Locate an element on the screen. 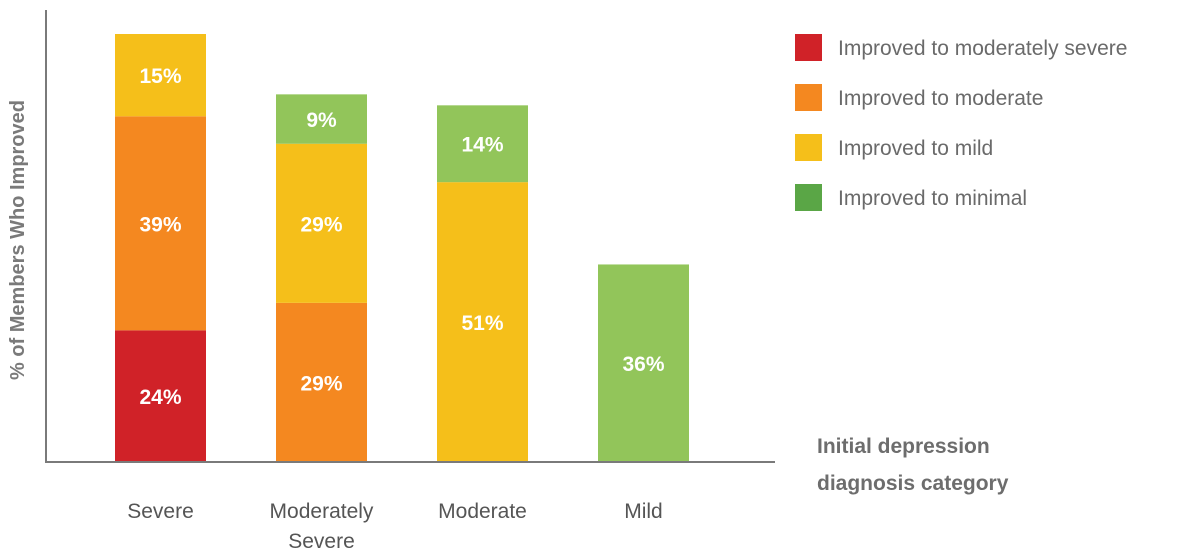 Image resolution: width=1192 pixels, height=553 pixels. bar-data-label: 39% is located at coordinates (160, 224).